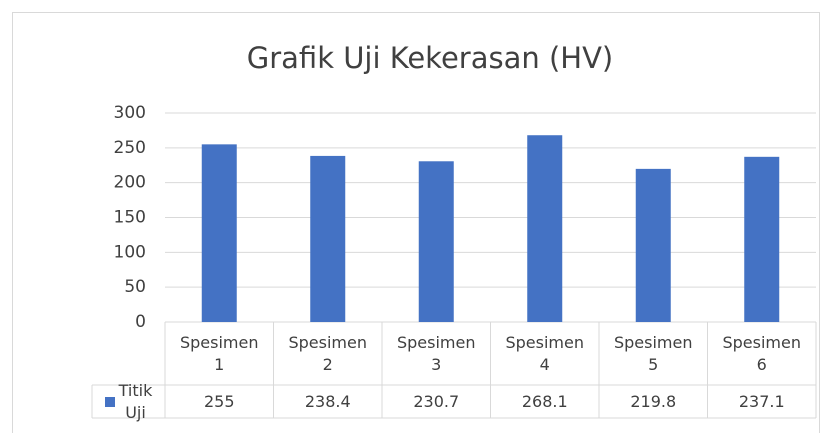 The height and width of the screenshot is (433, 832). I want to click on x-tick-label: Spesimen 5, so click(653, 353).